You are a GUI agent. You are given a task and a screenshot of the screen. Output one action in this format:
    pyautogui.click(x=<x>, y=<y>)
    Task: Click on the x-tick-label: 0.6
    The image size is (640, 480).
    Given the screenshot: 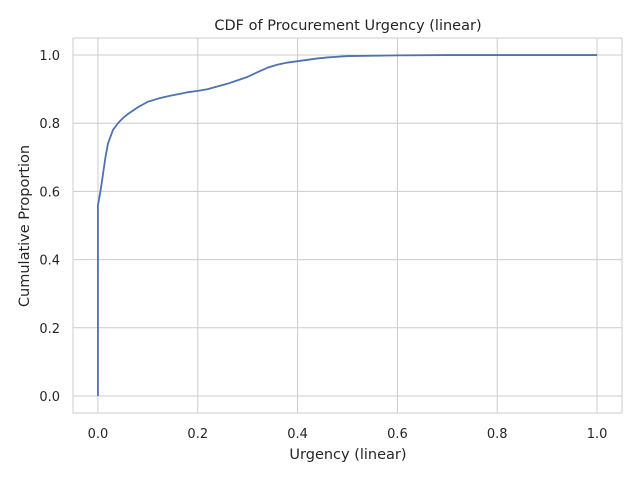 What is the action you would take?
    pyautogui.click(x=397, y=434)
    